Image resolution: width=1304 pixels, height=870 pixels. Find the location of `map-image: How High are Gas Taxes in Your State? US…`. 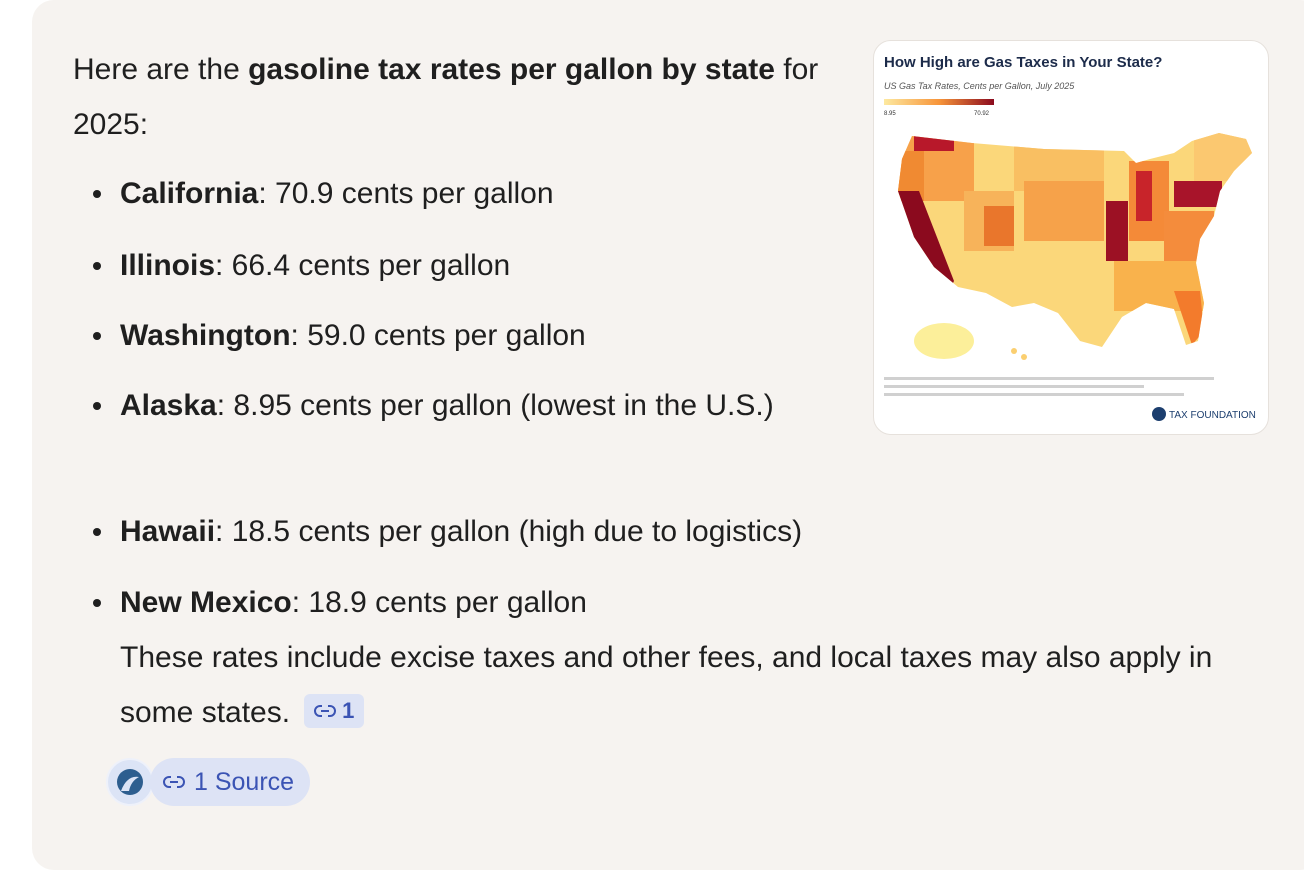

map-image: How High are Gas Taxes in Your State? US… is located at coordinates (1070, 237).